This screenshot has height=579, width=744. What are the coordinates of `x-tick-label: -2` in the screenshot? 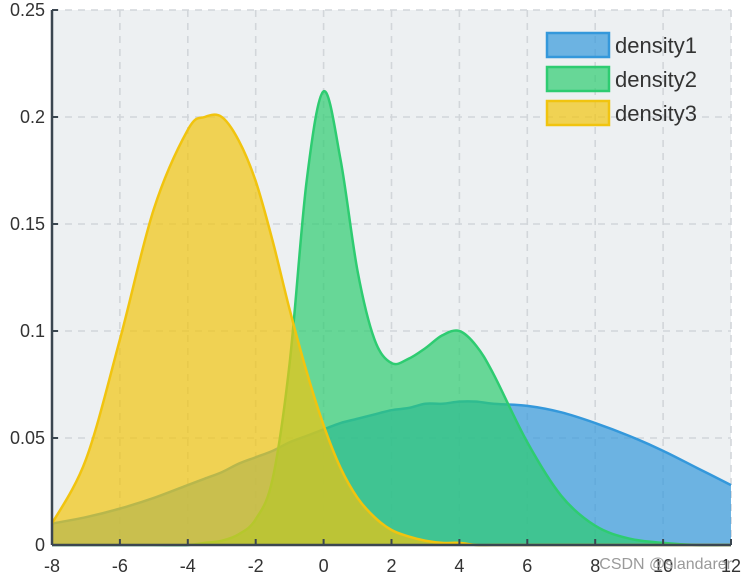 It's located at (256, 566).